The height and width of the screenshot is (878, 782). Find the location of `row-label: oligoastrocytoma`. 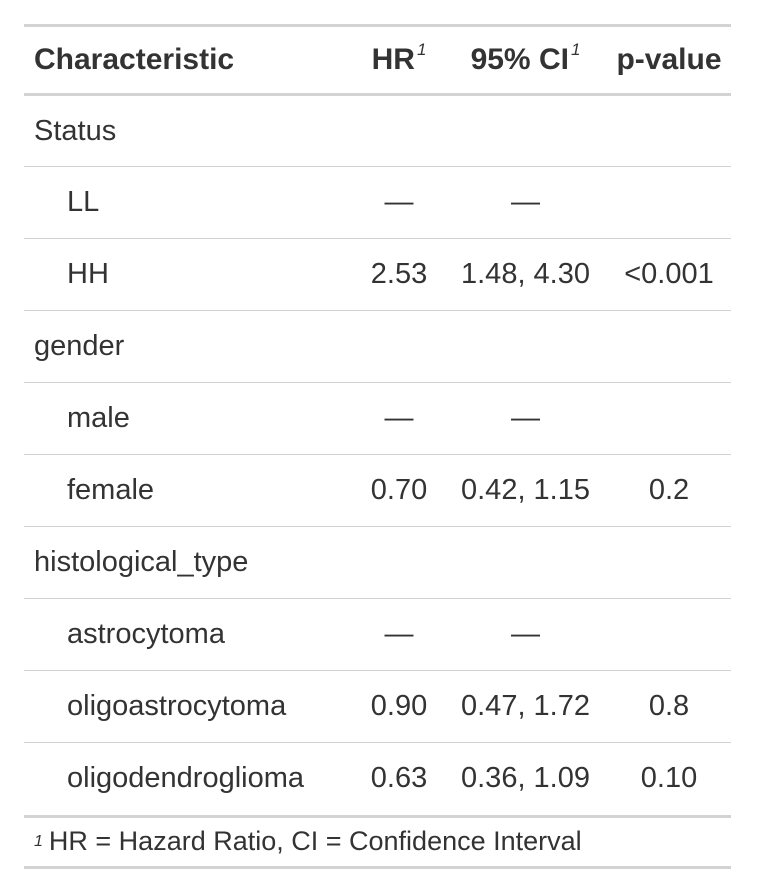

row-label: oligoastrocytoma is located at coordinates (177, 706).